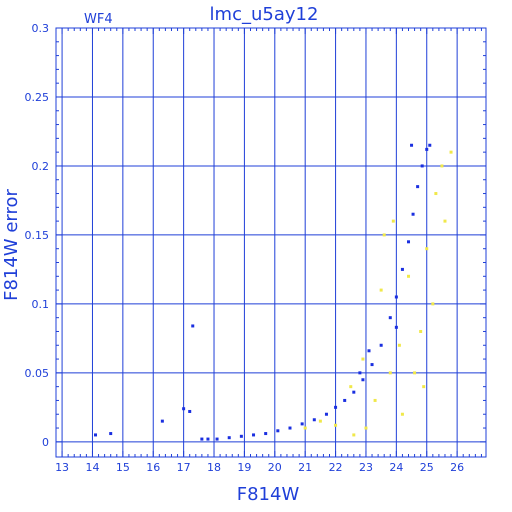 The image size is (512, 512). I want to click on x-tick-label: 26, so click(457, 467).